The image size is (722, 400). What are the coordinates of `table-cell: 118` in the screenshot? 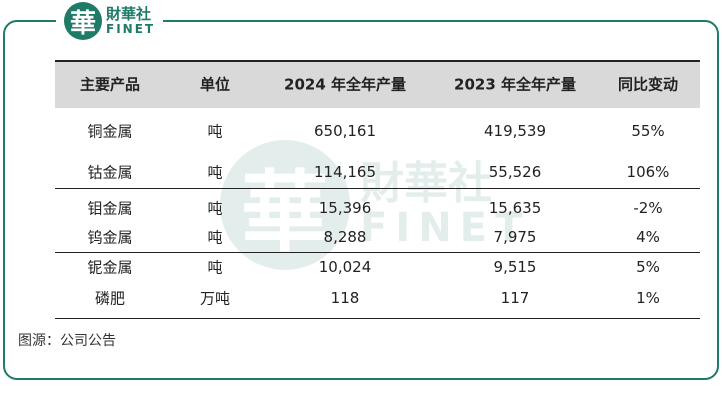 It's located at (345, 298).